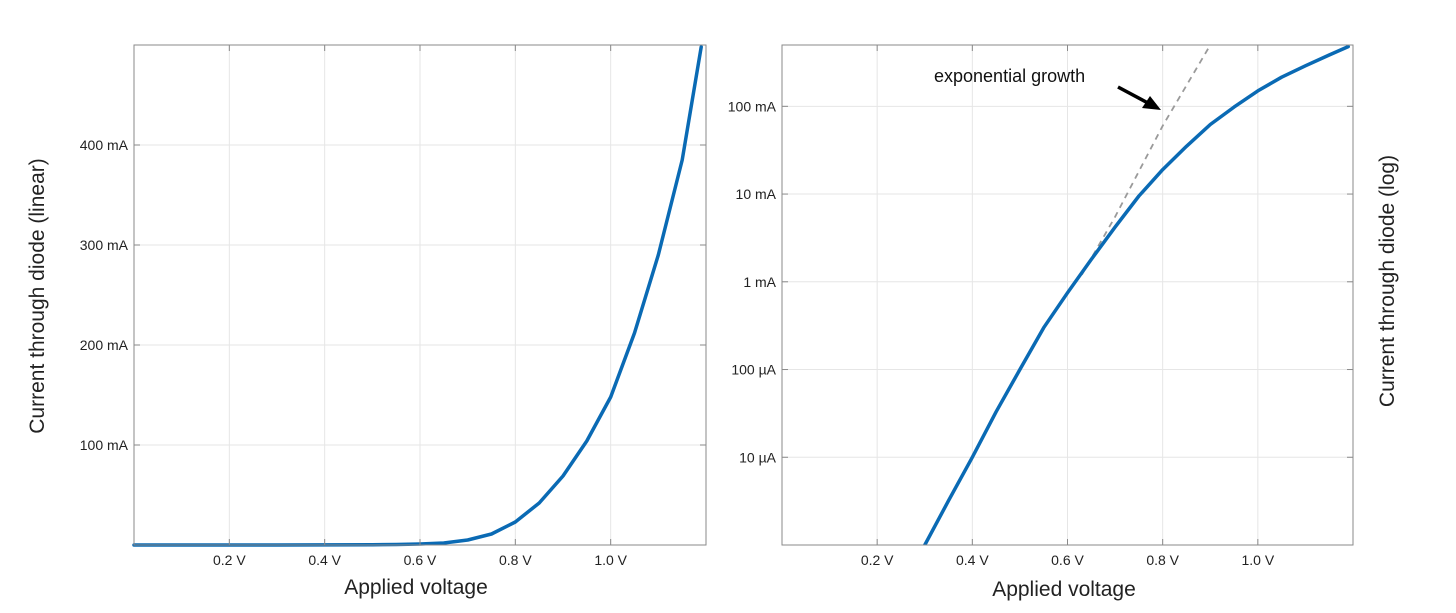 The image size is (1456, 613). What do you see at coordinates (1064, 589) in the screenshot?
I see `log-chart-x-axis-label: Applied voltage` at bounding box center [1064, 589].